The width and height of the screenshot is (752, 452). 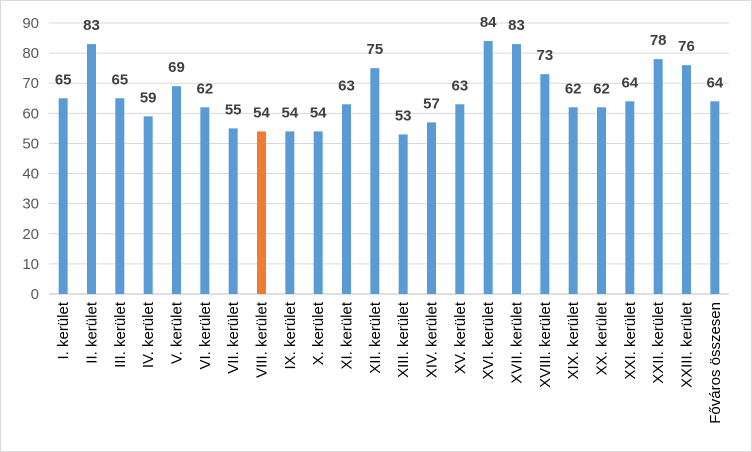 What do you see at coordinates (30, 204) in the screenshot?
I see `y-tick-label: 30` at bounding box center [30, 204].